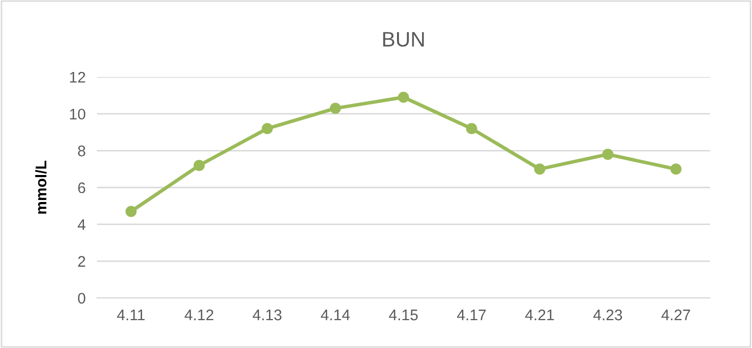 The image size is (752, 348). What do you see at coordinates (539, 315) in the screenshot?
I see `x-tick-label: 4.21` at bounding box center [539, 315].